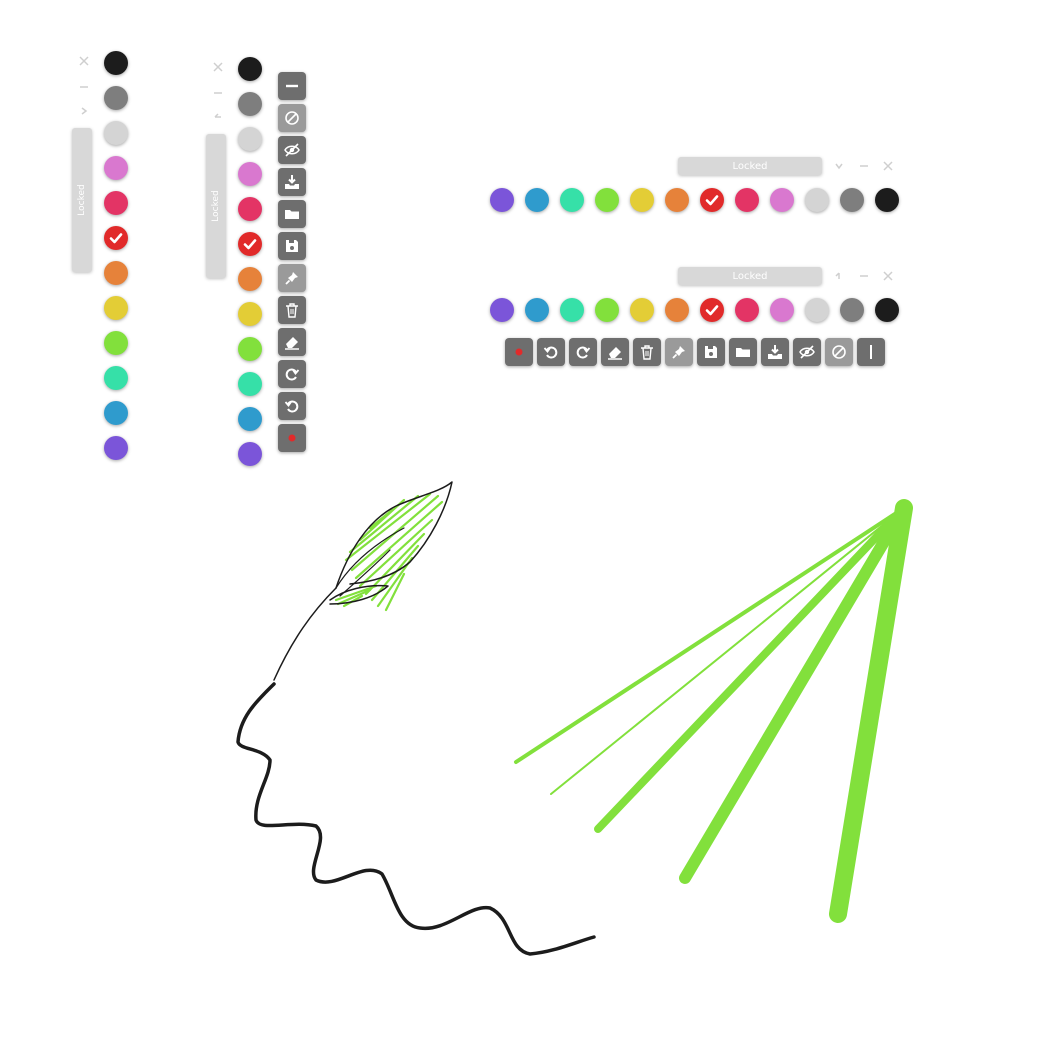 This screenshot has width=1056, height=1056. I want to click on import-icon, so click(292, 182).